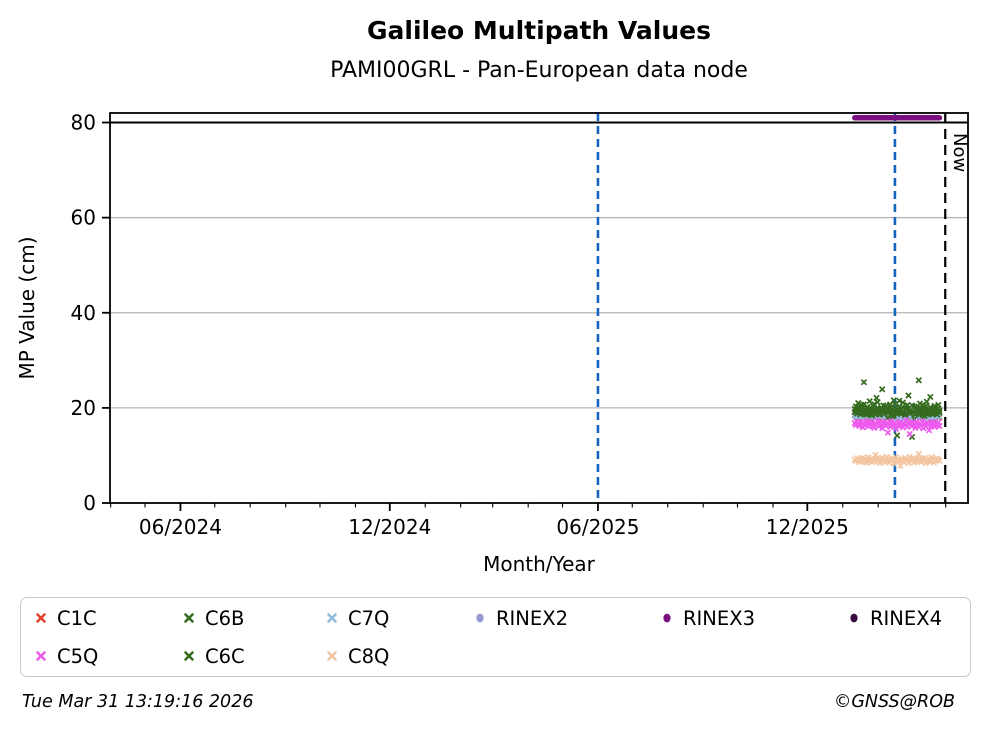 The height and width of the screenshot is (734, 993). Describe the element at coordinates (807, 527) in the screenshot. I see `x-tick-label: 12/2025` at that location.